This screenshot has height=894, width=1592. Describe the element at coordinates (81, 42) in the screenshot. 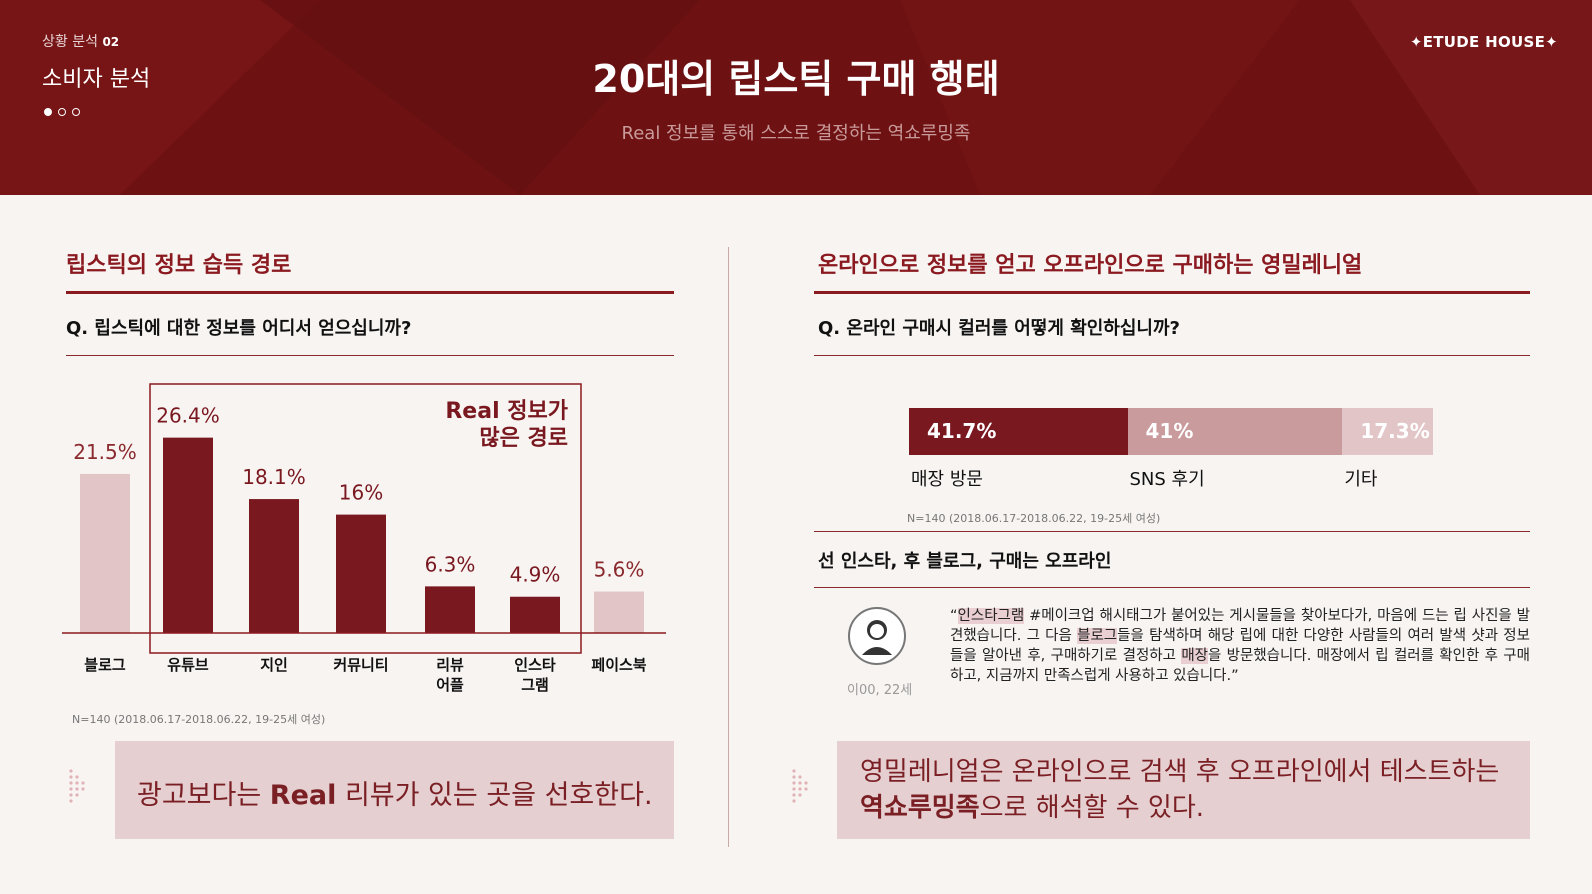

I see `section-label: 상황 분석 02` at that location.